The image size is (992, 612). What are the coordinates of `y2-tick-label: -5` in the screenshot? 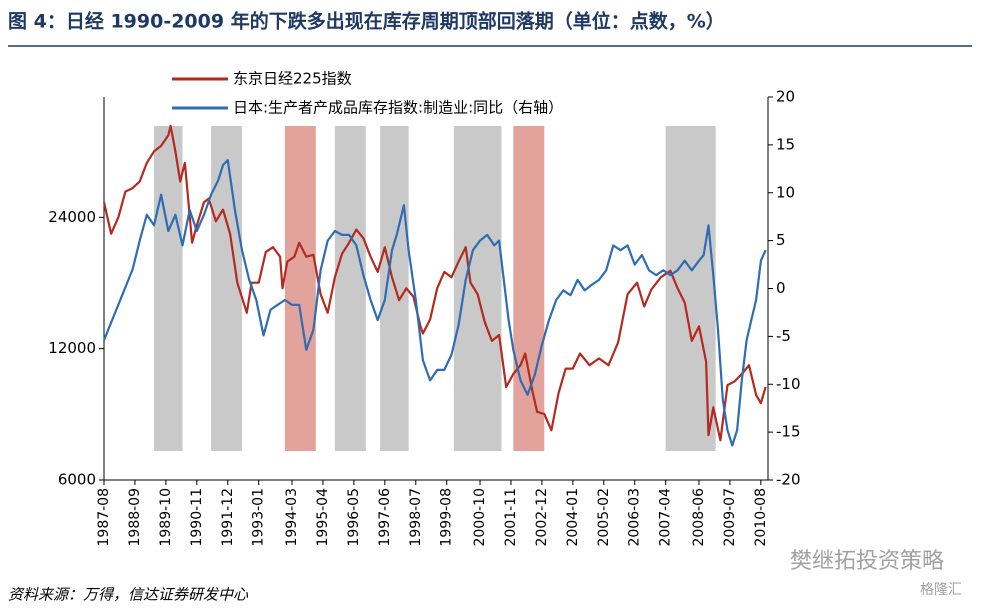 It's located at (783, 336).